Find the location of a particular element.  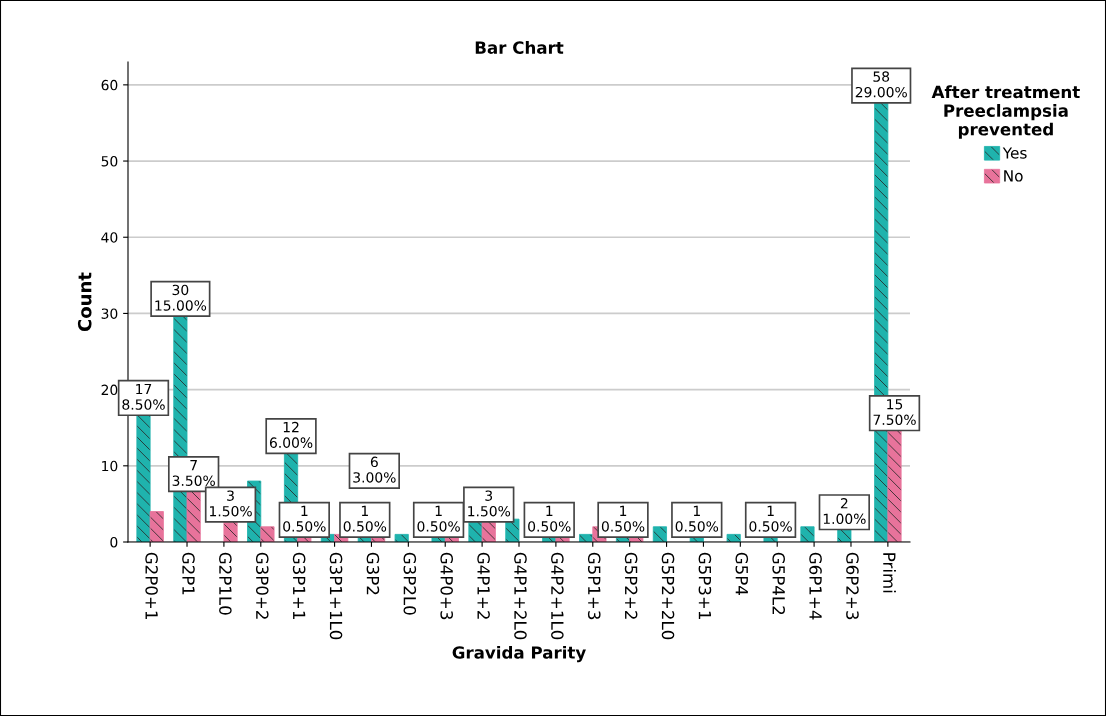

x-tick-label: G2P1 is located at coordinates (188, 573).